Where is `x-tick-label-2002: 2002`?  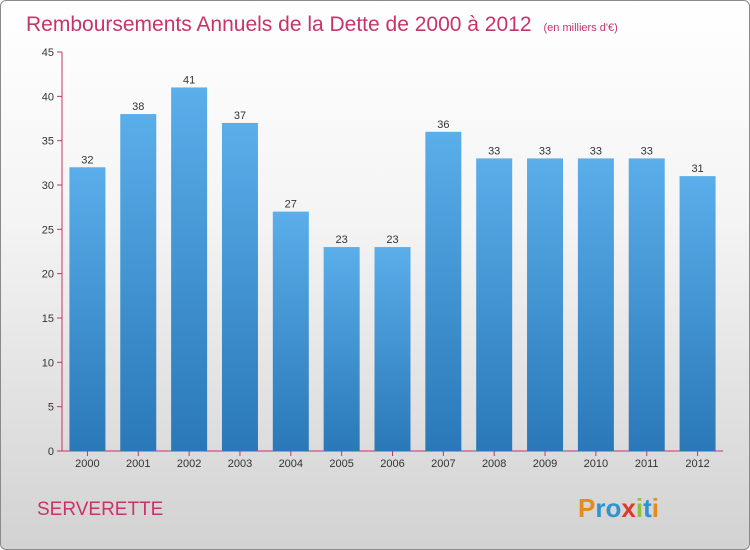 x-tick-label-2002: 2002 is located at coordinates (189, 464).